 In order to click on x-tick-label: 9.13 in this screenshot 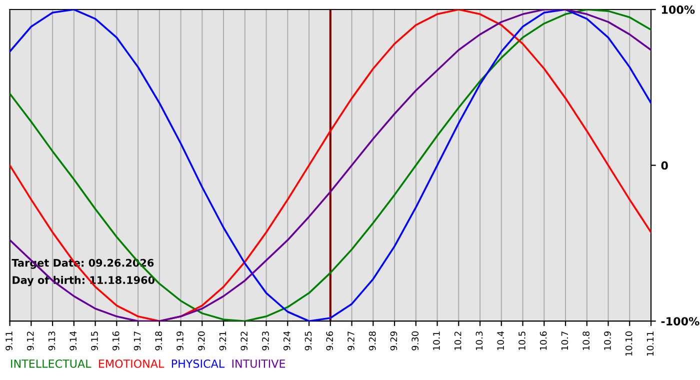, I will do `click(52, 341)`.